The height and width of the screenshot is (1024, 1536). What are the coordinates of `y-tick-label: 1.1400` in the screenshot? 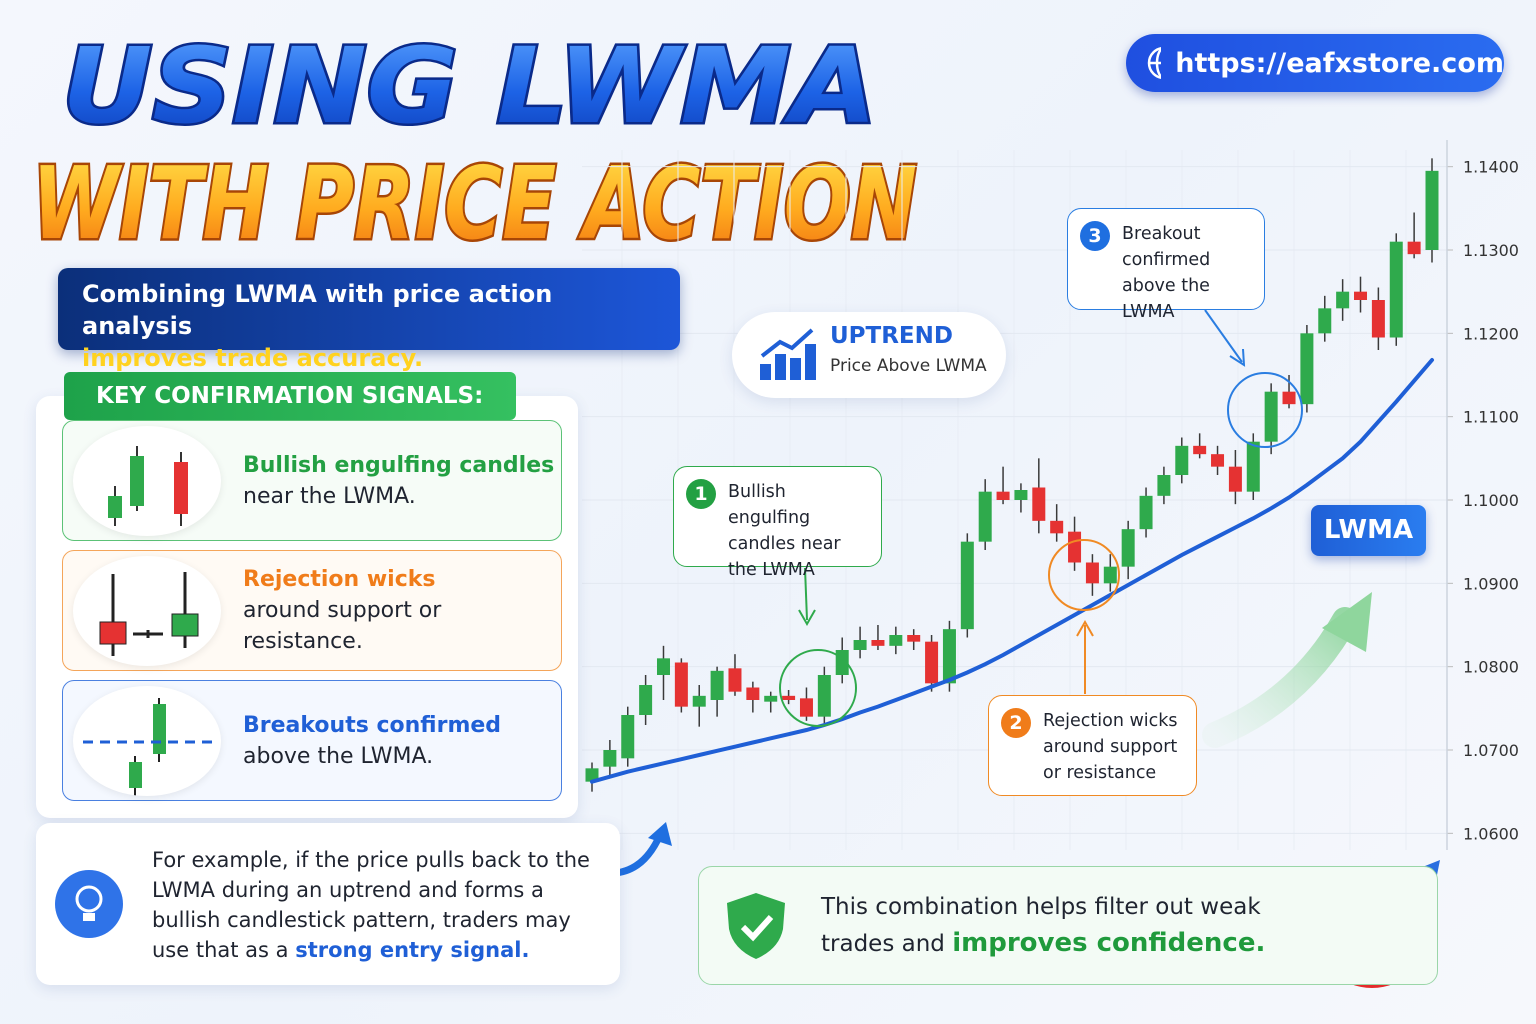 It's located at (1491, 167).